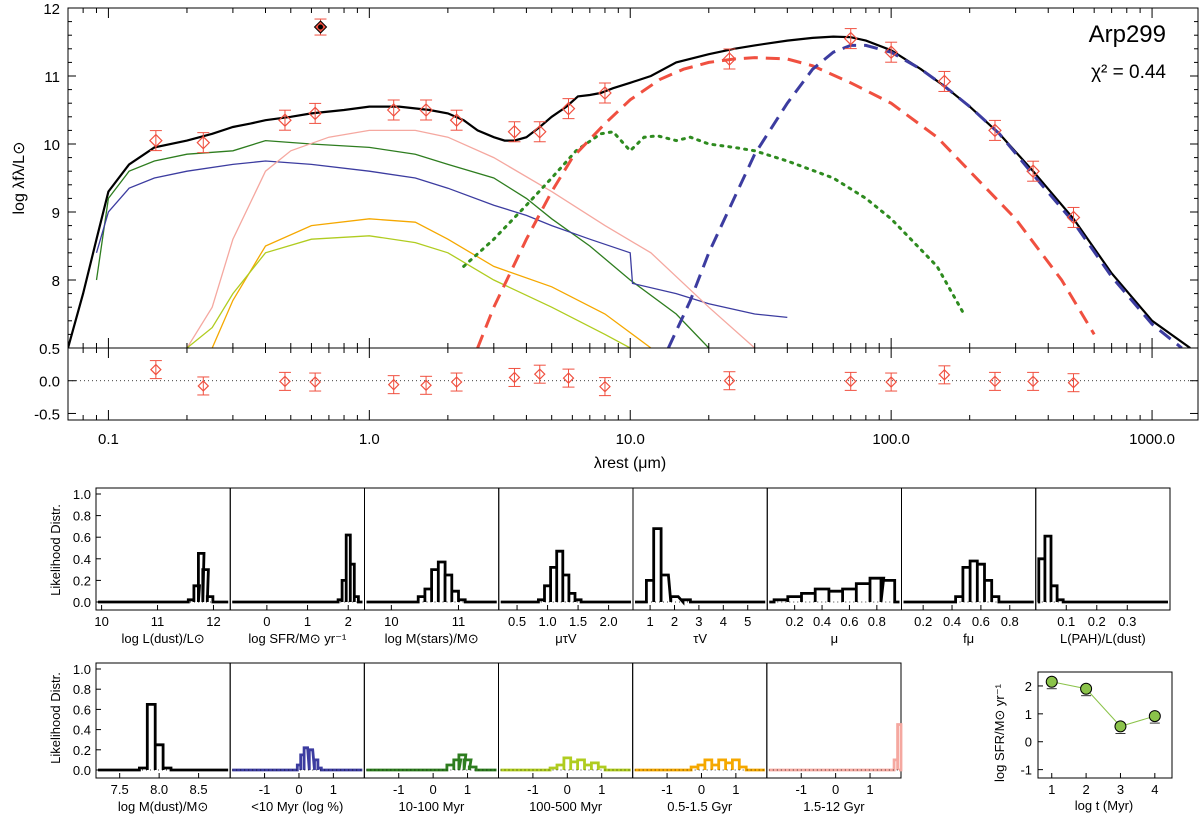 The width and height of the screenshot is (1200, 817). I want to click on hist-xtick-label: 2.0, so click(609, 621).